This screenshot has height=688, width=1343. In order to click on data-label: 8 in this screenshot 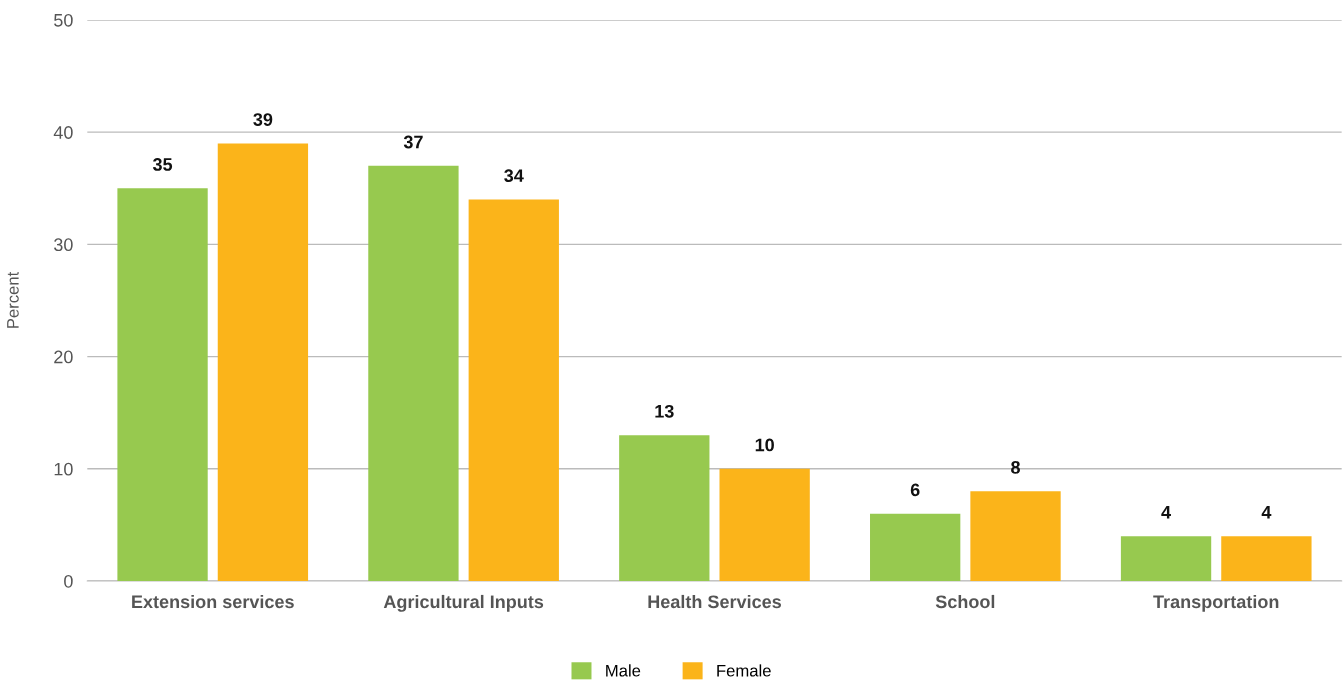, I will do `click(1015, 467)`.